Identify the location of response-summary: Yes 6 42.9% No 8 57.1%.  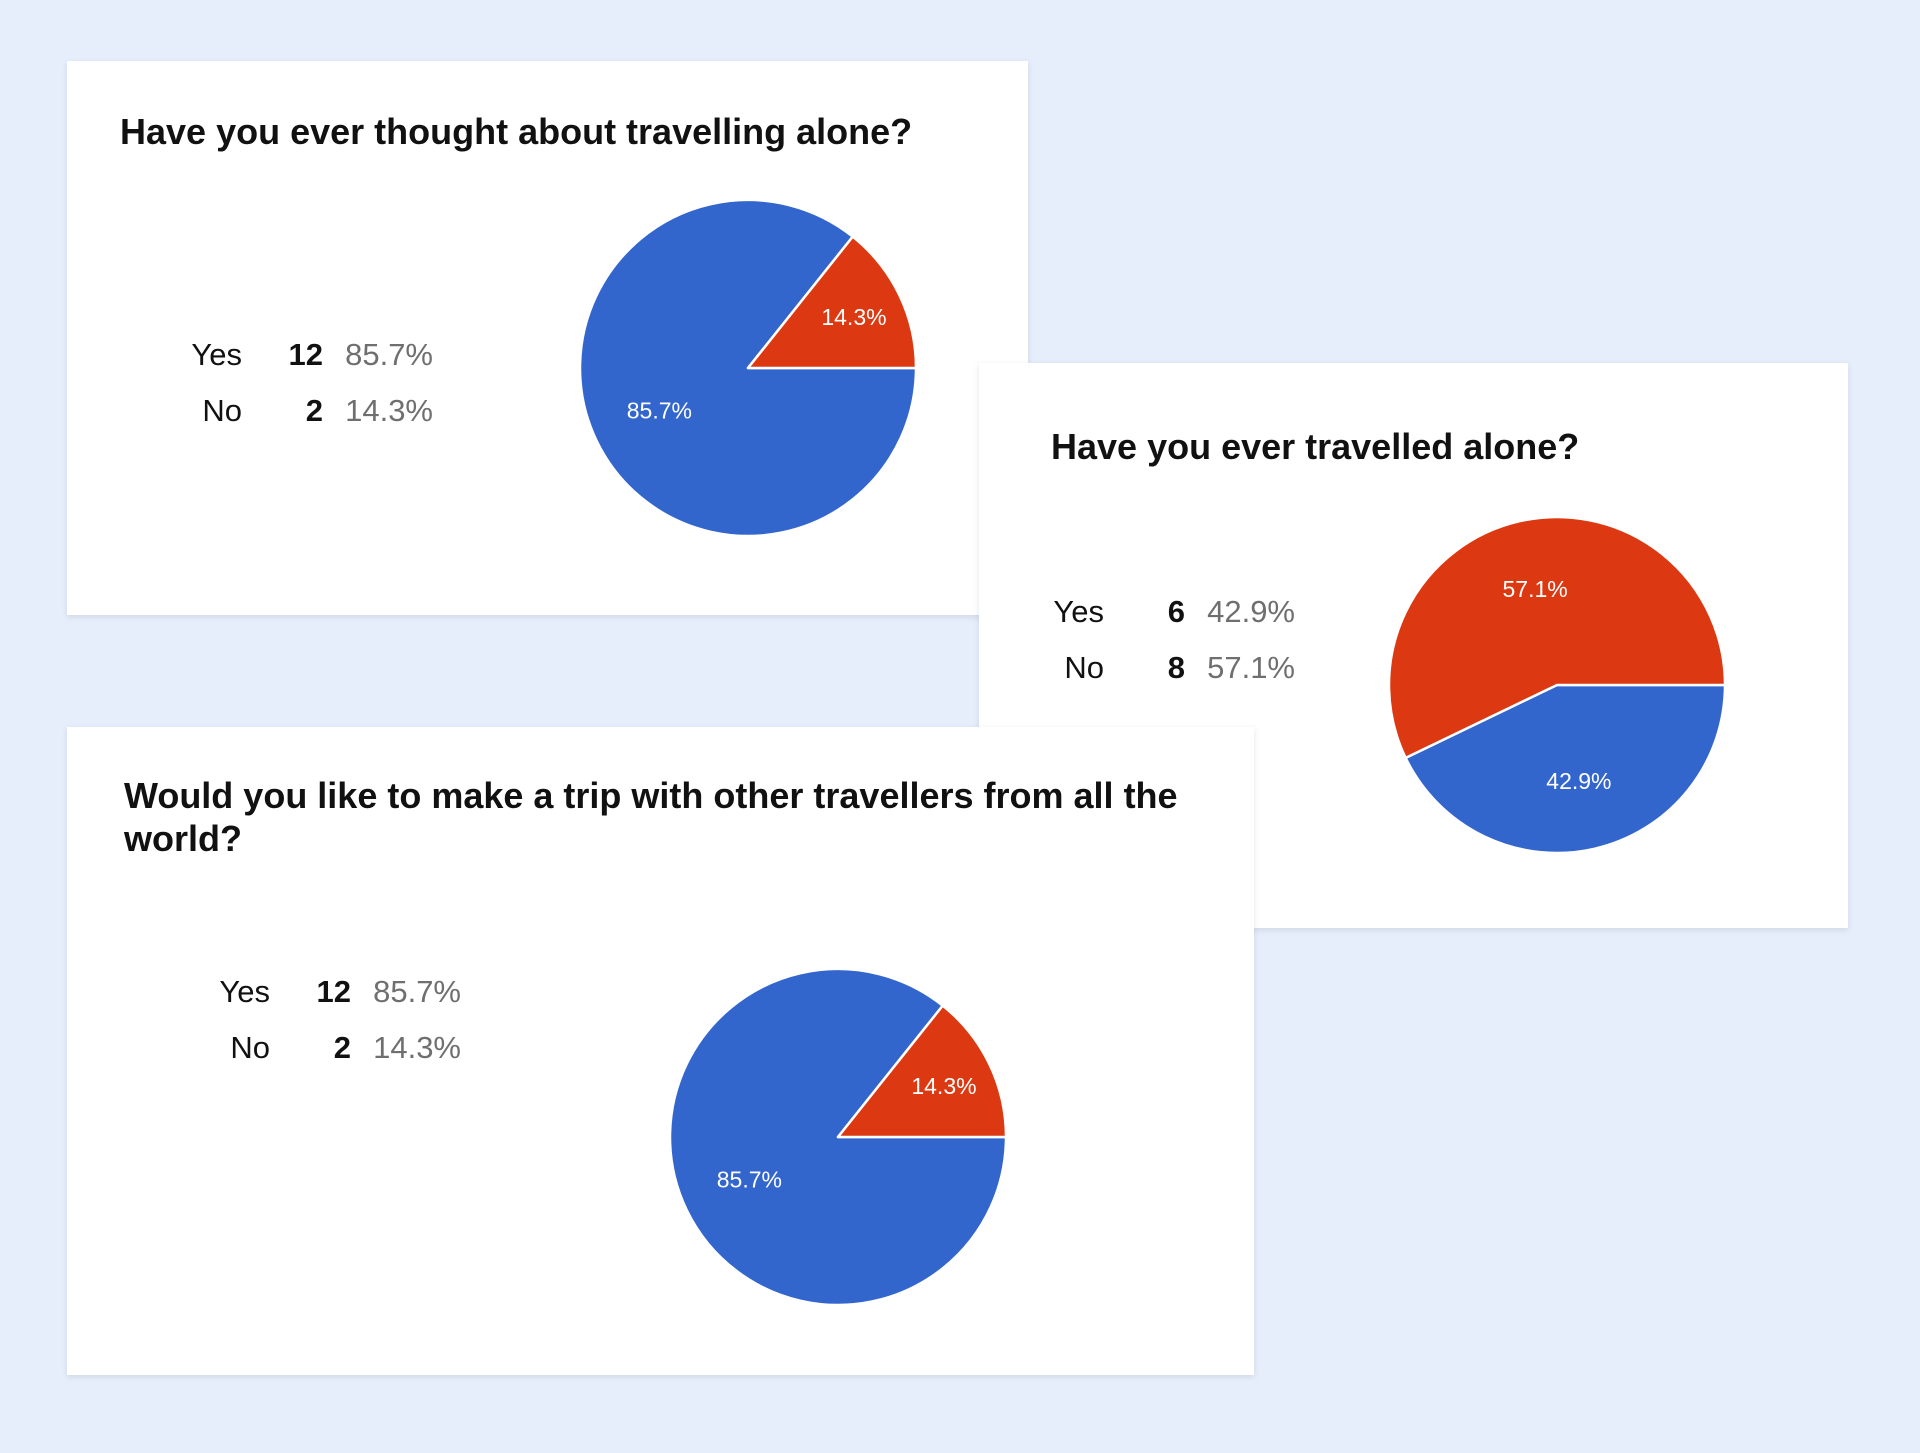
(1167, 640).